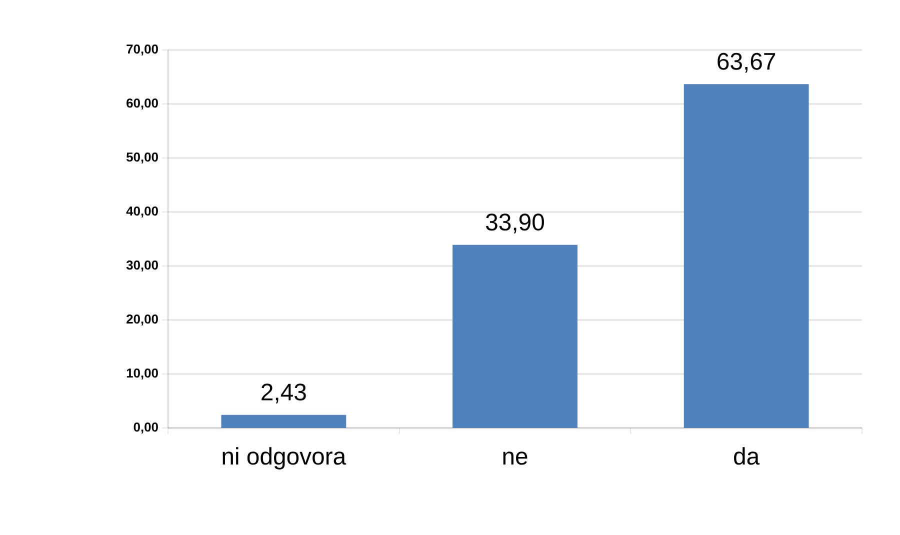 This screenshot has width=900, height=535. Describe the element at coordinates (515, 458) in the screenshot. I see `x-tick-label: ne` at that location.